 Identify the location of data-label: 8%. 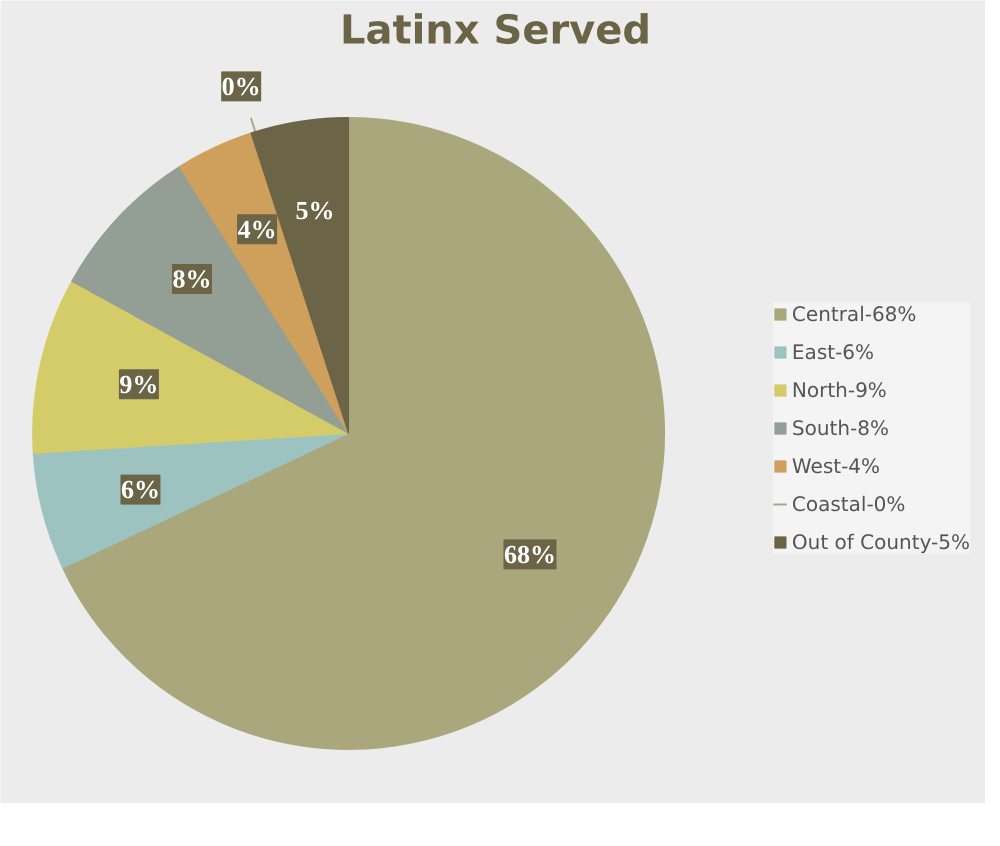
(192, 279).